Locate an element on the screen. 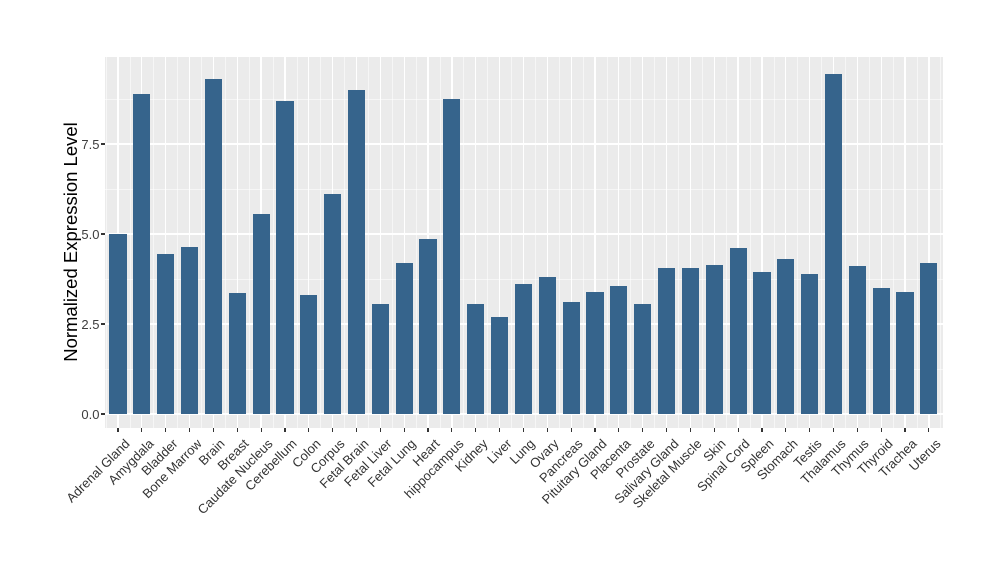 The height and width of the screenshot is (580, 1000). bar-placenta is located at coordinates (619, 350).